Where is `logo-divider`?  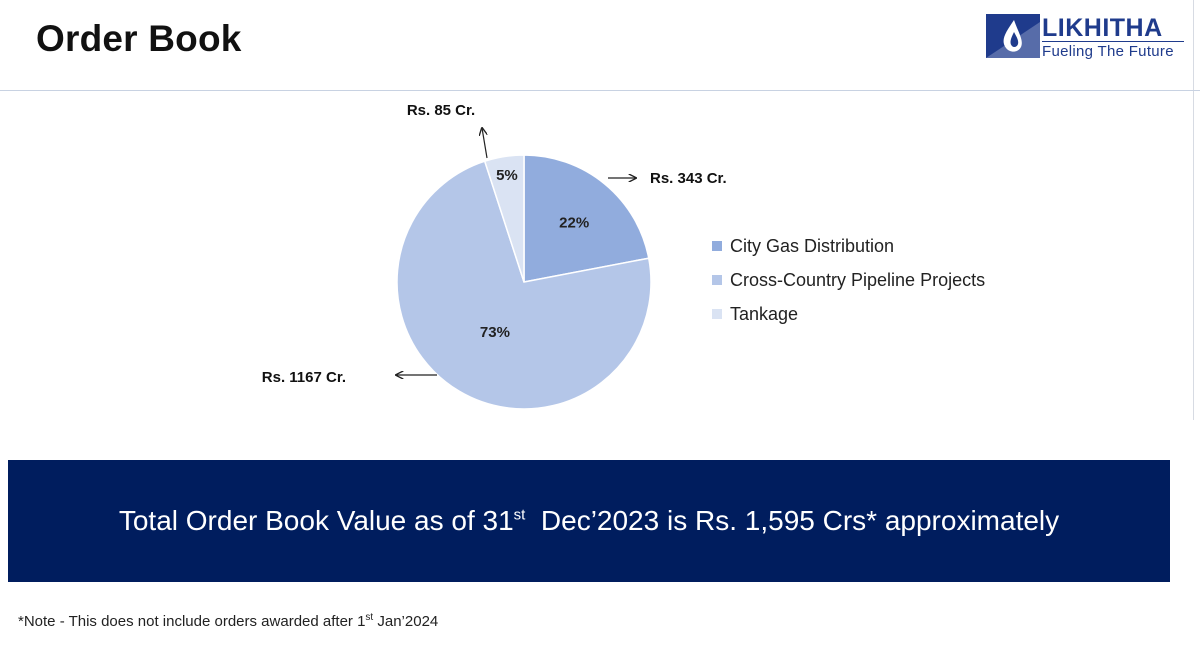 logo-divider is located at coordinates (1113, 41).